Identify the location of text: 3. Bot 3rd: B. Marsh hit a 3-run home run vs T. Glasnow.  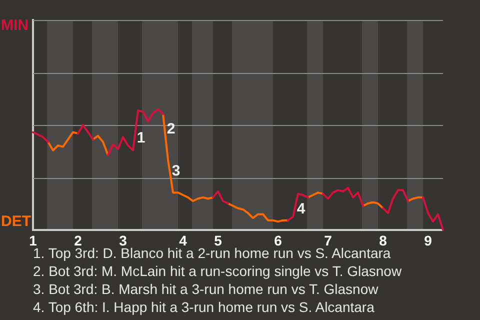
(206, 289).